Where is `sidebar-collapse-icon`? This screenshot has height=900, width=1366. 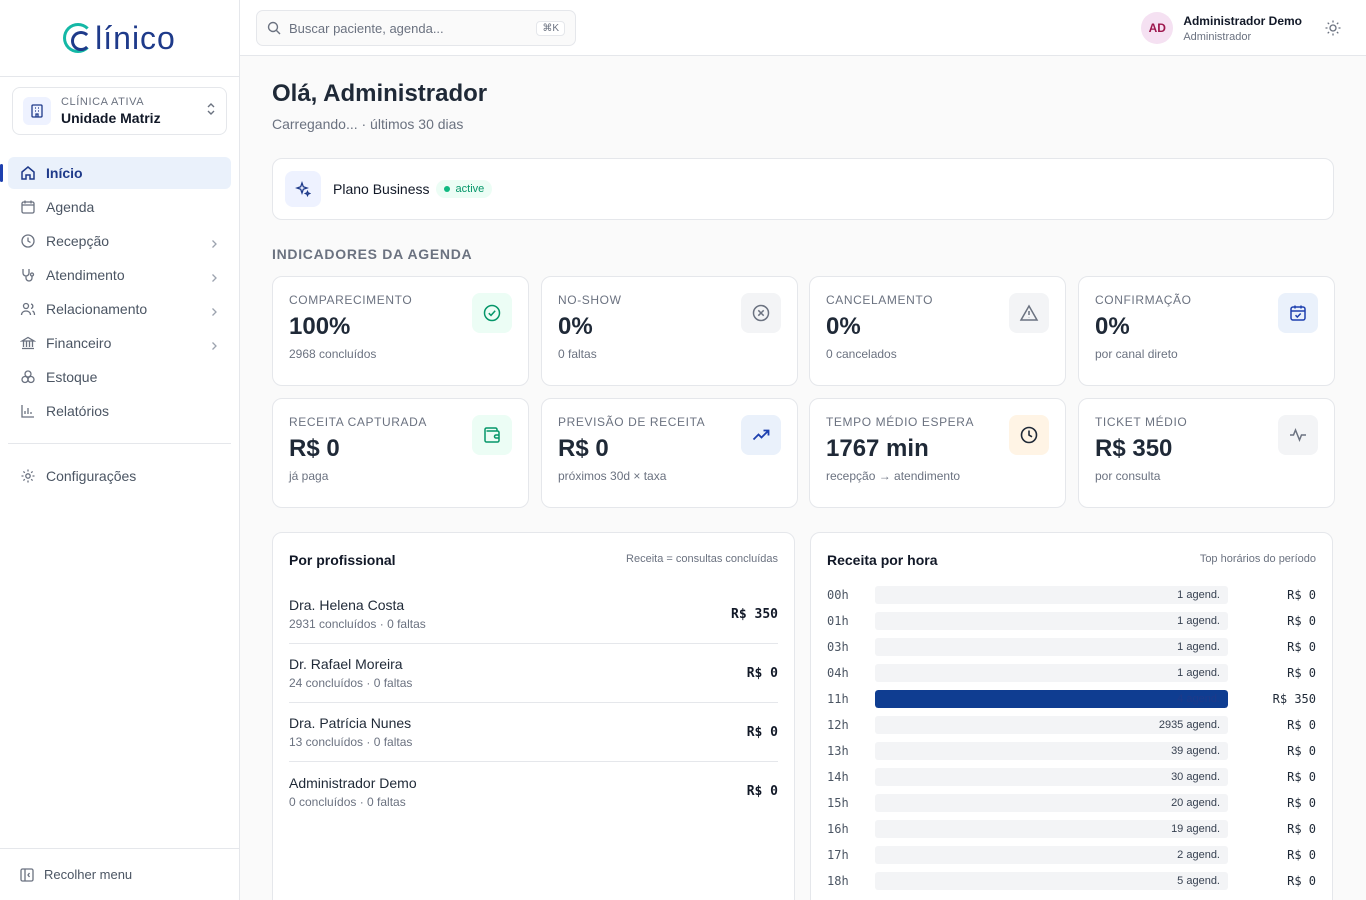 sidebar-collapse-icon is located at coordinates (27, 874).